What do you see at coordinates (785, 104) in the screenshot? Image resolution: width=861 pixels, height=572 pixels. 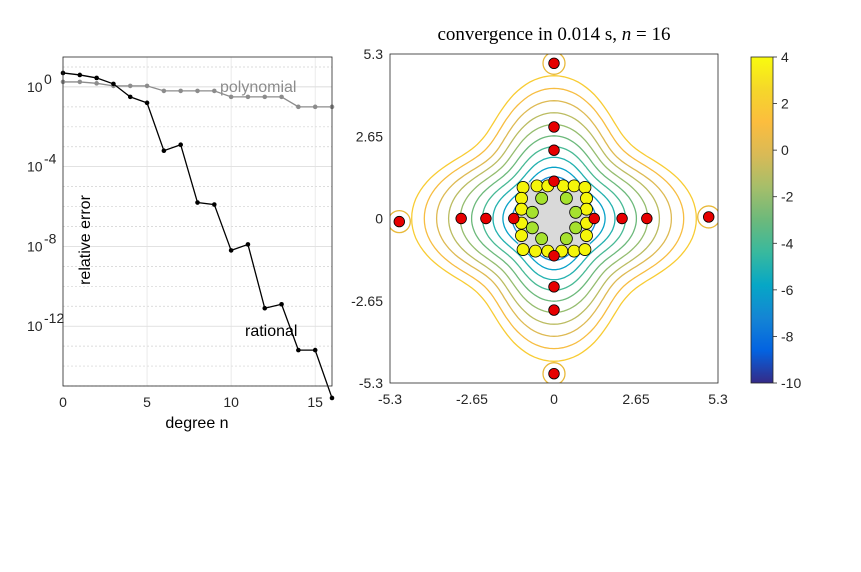 I see `colorbar-tick-label: 2` at bounding box center [785, 104].